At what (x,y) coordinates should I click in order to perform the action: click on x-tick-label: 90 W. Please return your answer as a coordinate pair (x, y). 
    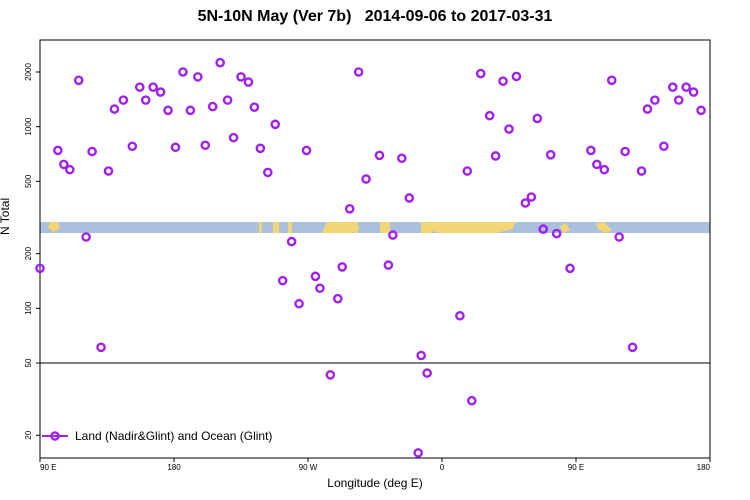
    Looking at the image, I should click on (308, 467).